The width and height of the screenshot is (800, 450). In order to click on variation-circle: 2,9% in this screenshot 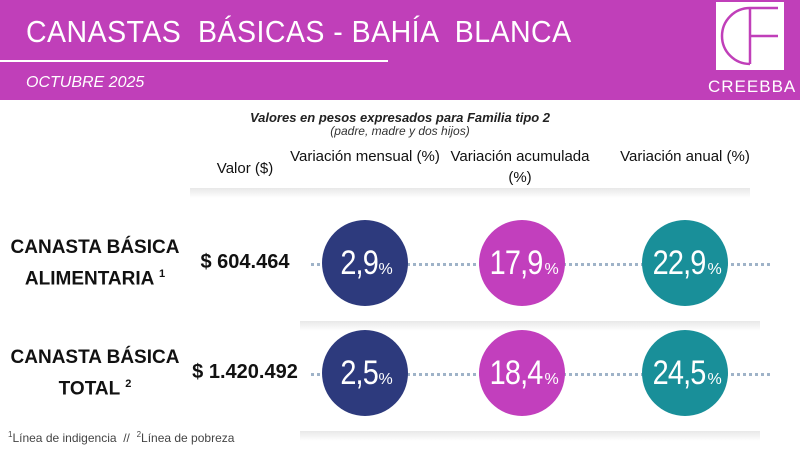, I will do `click(365, 263)`.